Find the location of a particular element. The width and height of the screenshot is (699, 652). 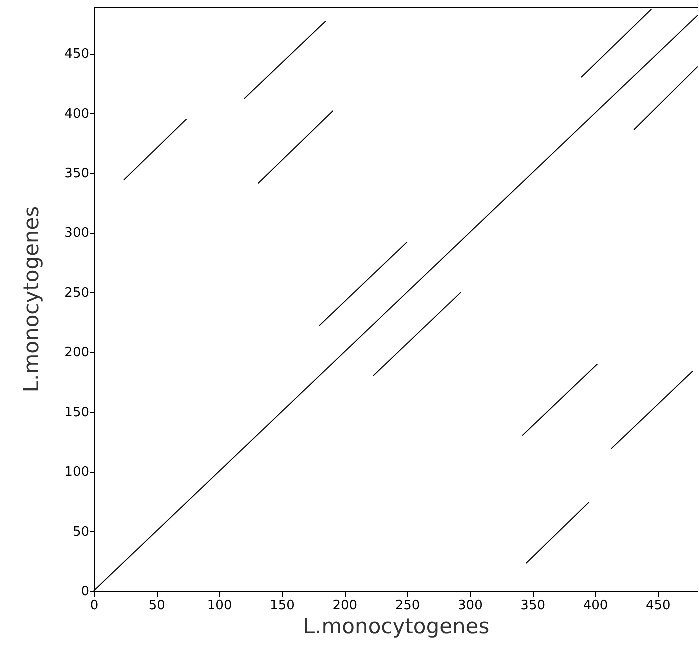

x-tick-label: 0 is located at coordinates (94, 606).